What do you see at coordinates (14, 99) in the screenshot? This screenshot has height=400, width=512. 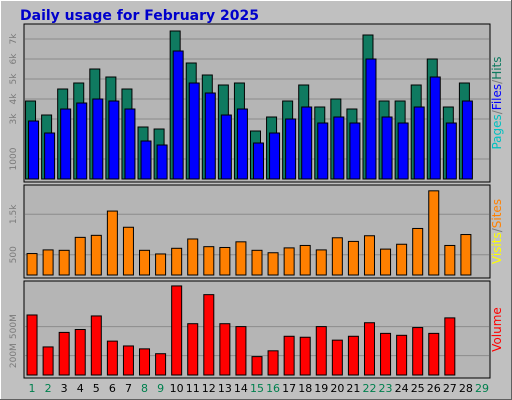 I see `y-tick-label: 4k` at bounding box center [14, 99].